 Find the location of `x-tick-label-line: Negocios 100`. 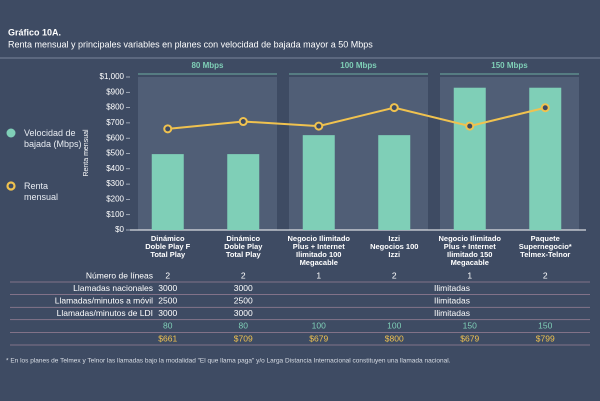

x-tick-label-line: Negocios 100 is located at coordinates (394, 246).